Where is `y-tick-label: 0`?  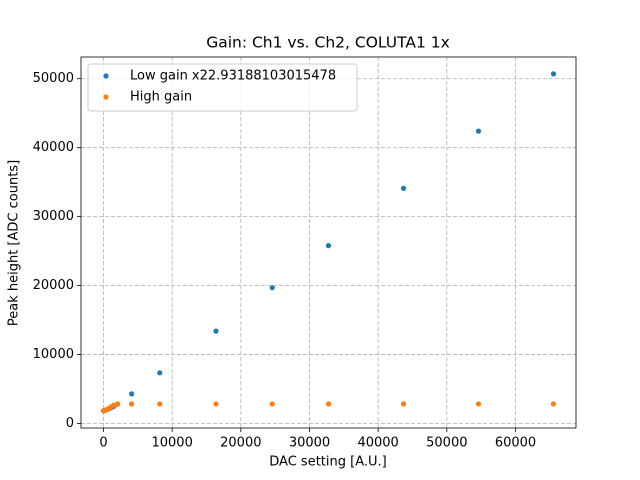
y-tick-label: 0 is located at coordinates (70, 423).